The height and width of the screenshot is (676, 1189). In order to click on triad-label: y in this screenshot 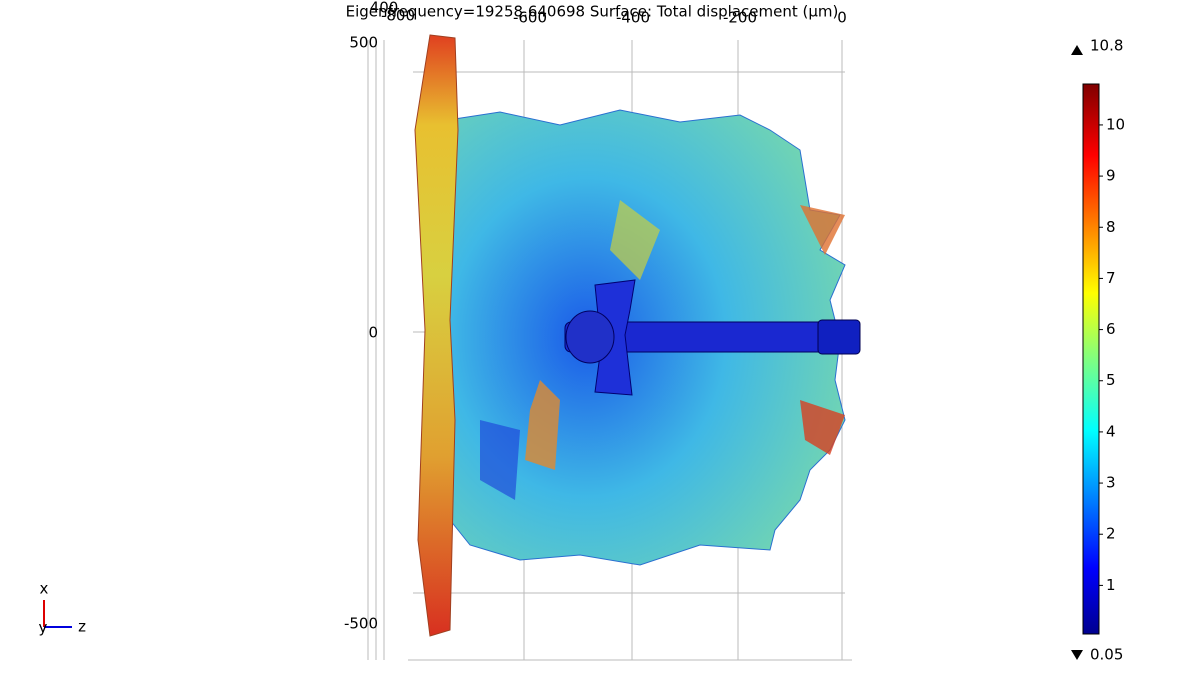, I will do `click(43, 628)`.